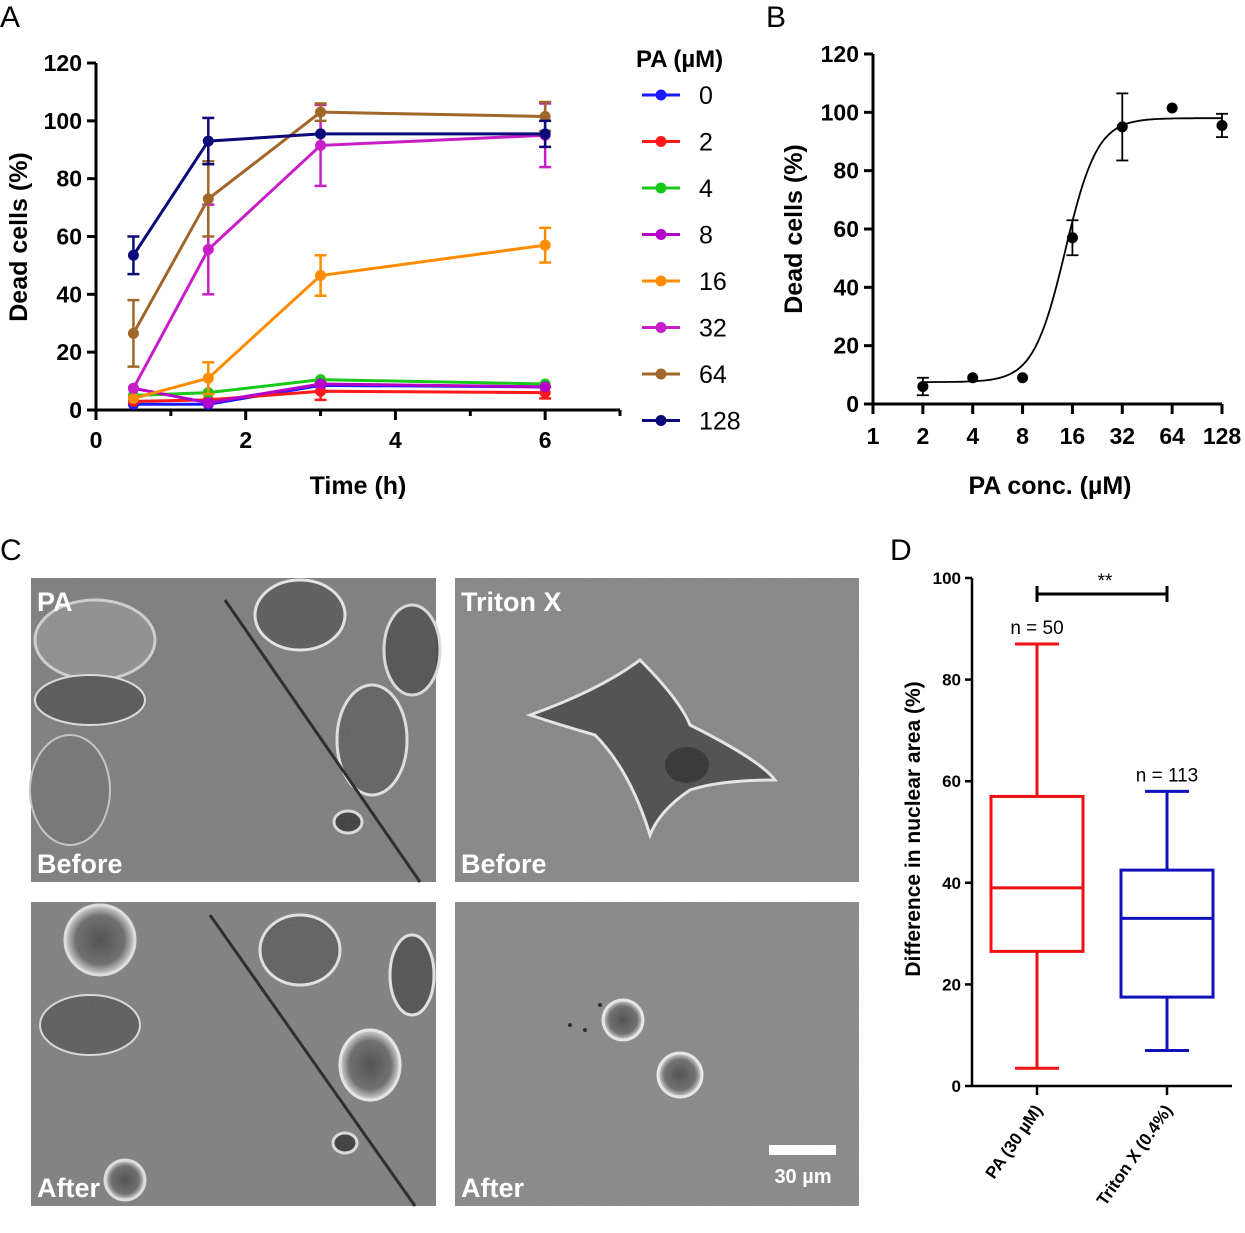  I want to click on micrograph-triton-after: 30 µm After, so click(657, 1054).